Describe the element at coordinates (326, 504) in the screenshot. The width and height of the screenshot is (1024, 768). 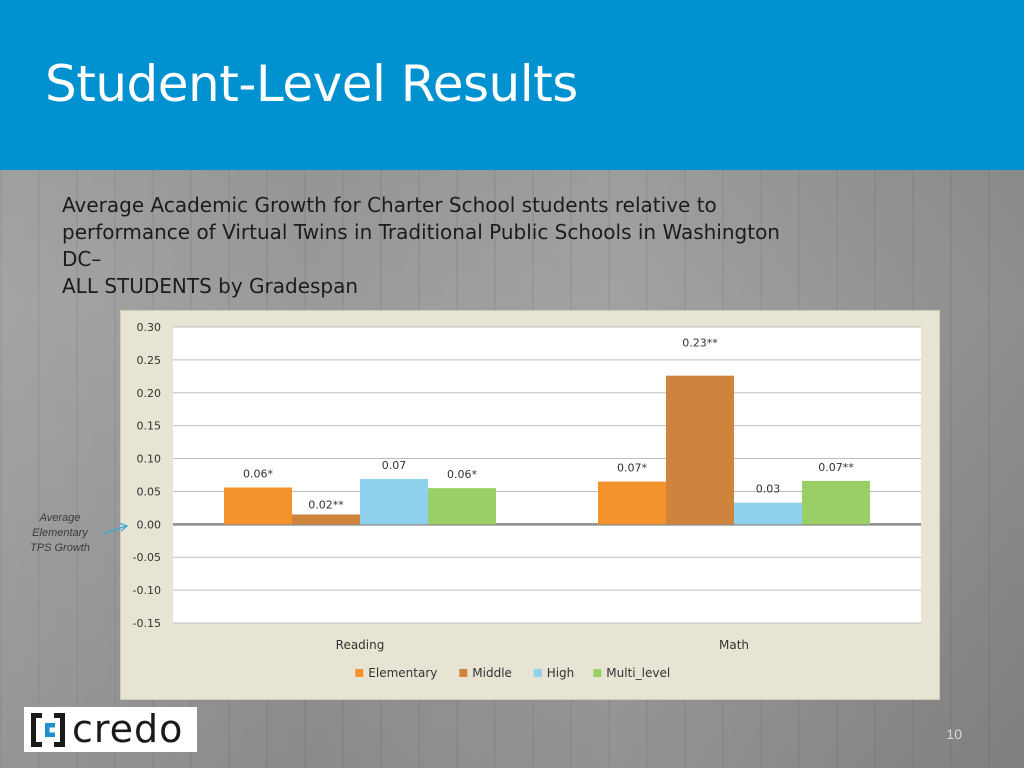
I see `data-label: 0.02**` at that location.